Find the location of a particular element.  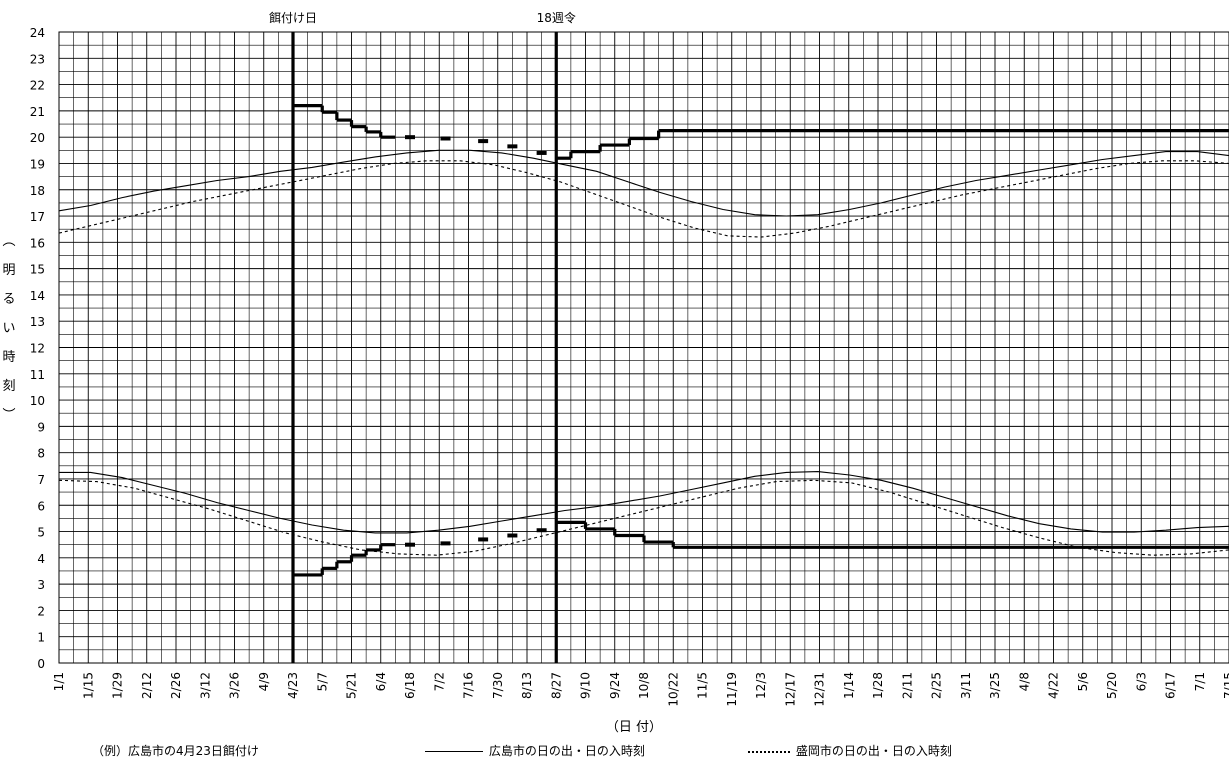

x-tick-label: 6/18 is located at coordinates (410, 685).